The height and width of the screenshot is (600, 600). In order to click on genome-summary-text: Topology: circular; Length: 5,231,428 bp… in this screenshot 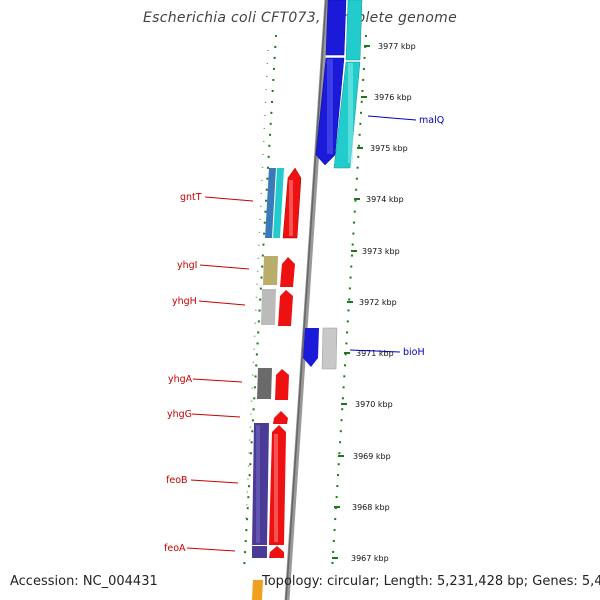, I will do `click(431, 581)`.